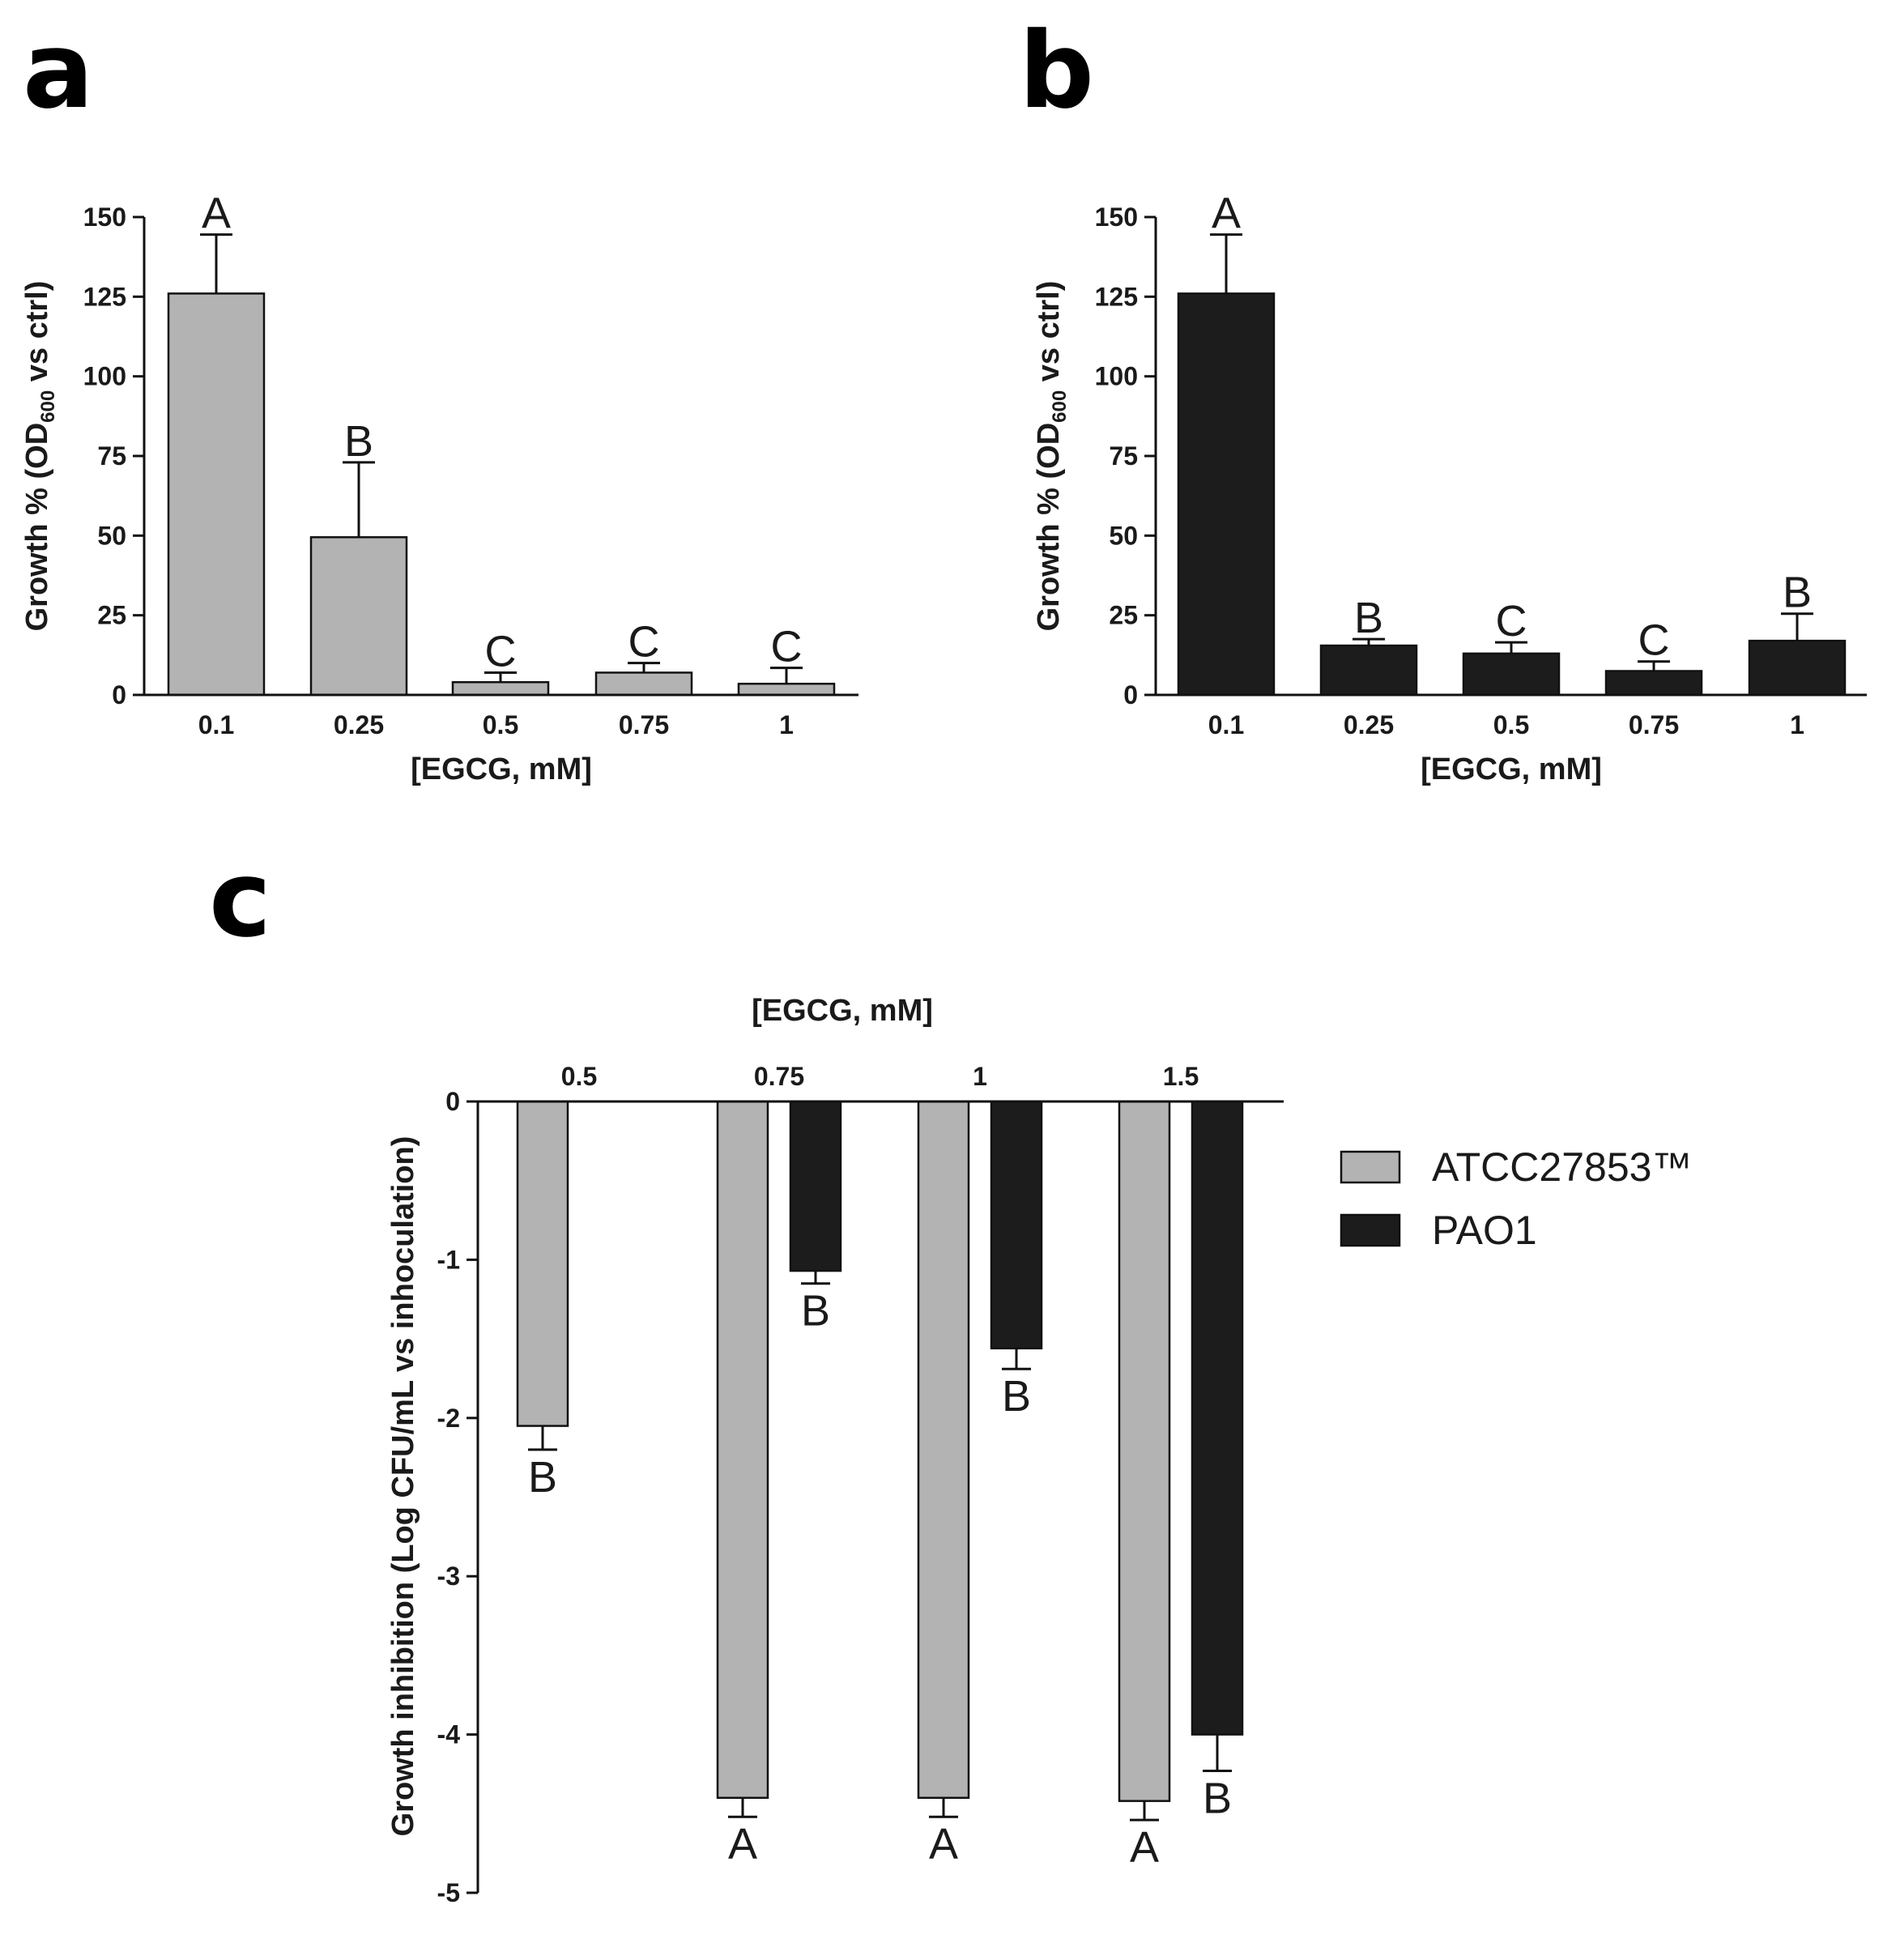  What do you see at coordinates (1516, 1198) in the screenshot?
I see `legend: ATCC27853™ PAO1` at bounding box center [1516, 1198].